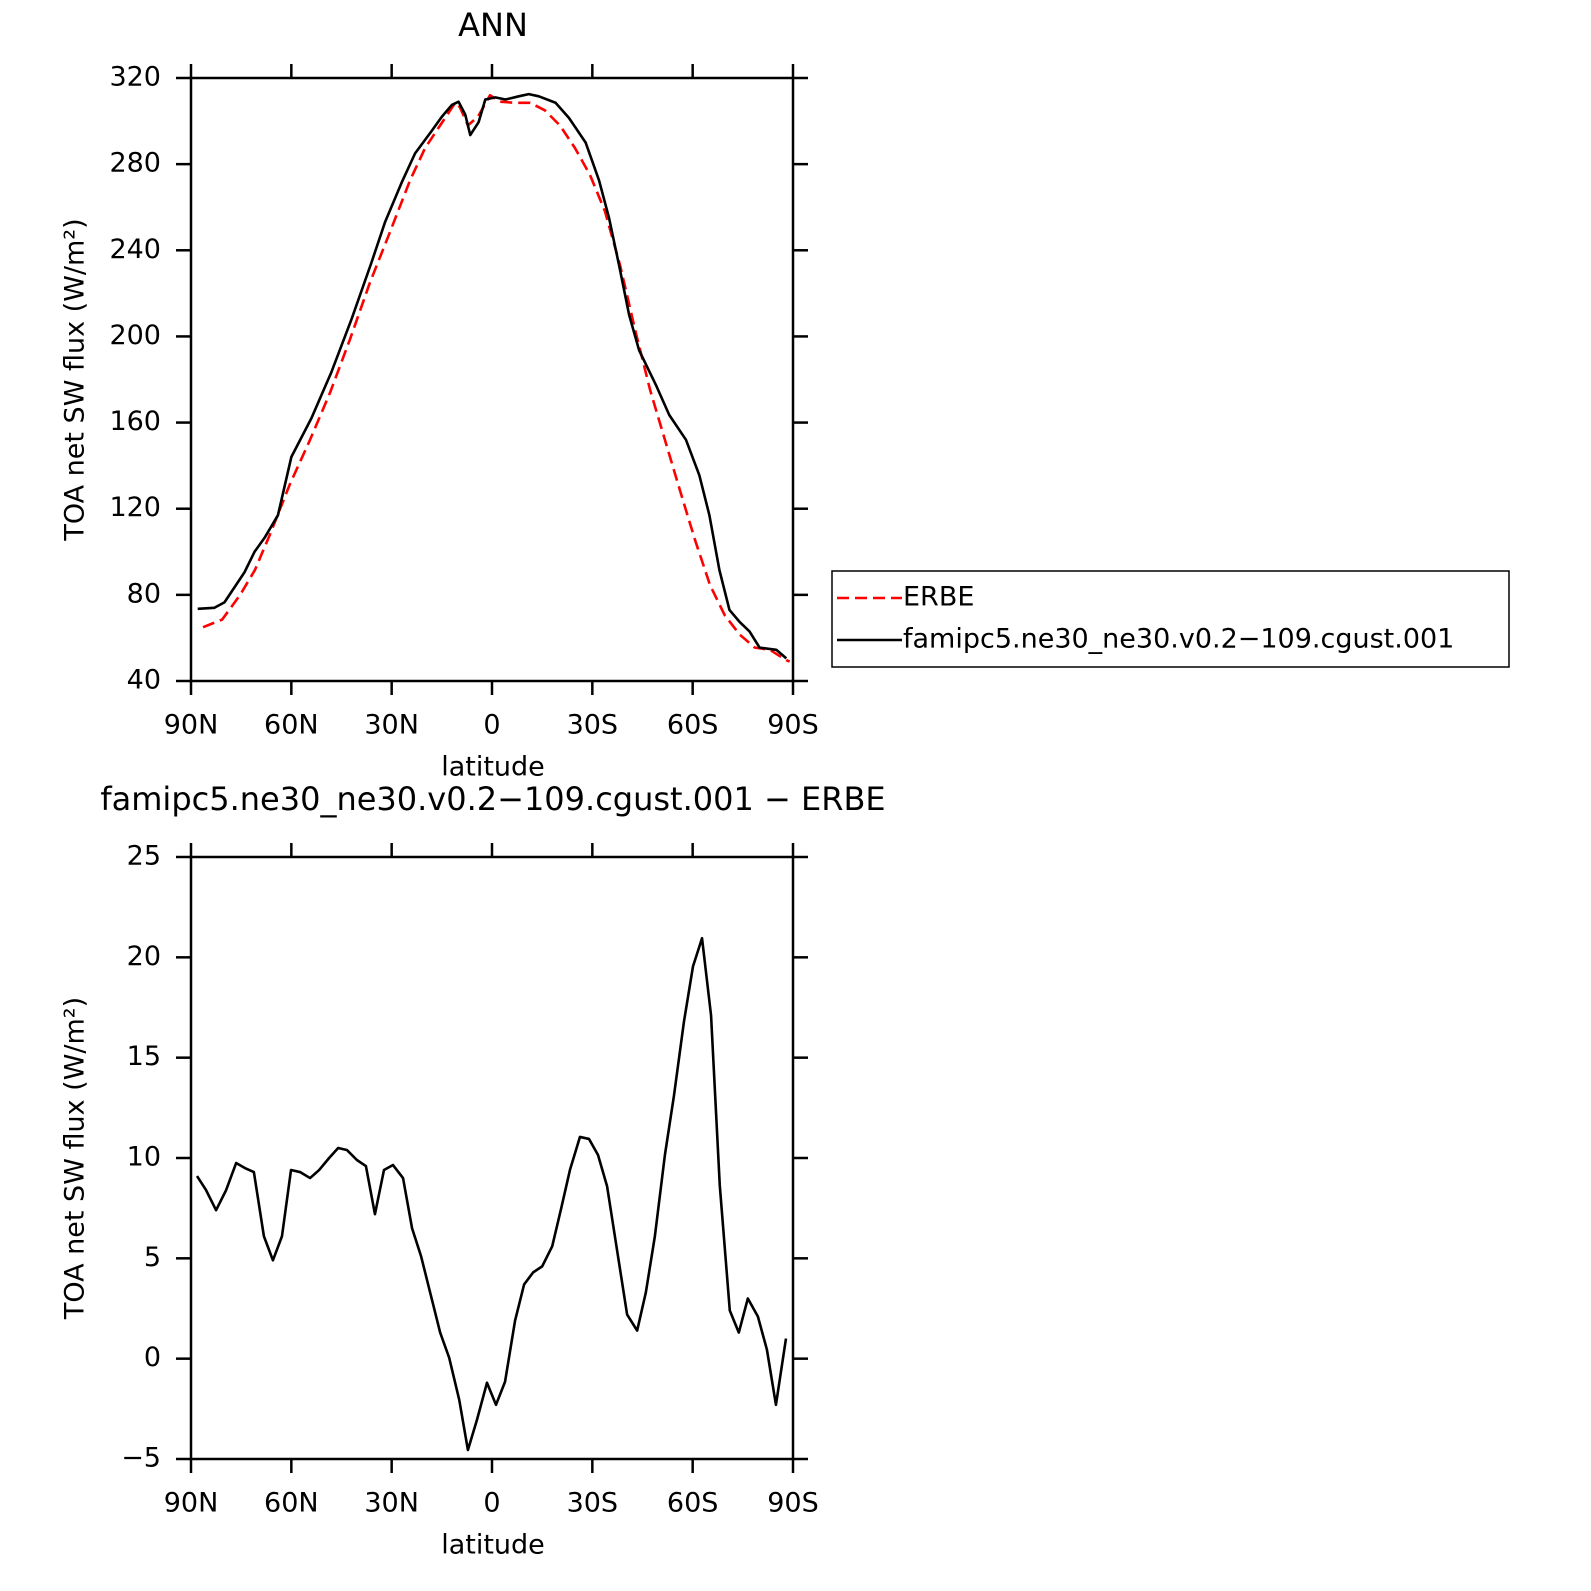 The width and height of the screenshot is (1591, 1591). Describe the element at coordinates (938, 597) in the screenshot. I see `legend-label: ERBE` at that location.